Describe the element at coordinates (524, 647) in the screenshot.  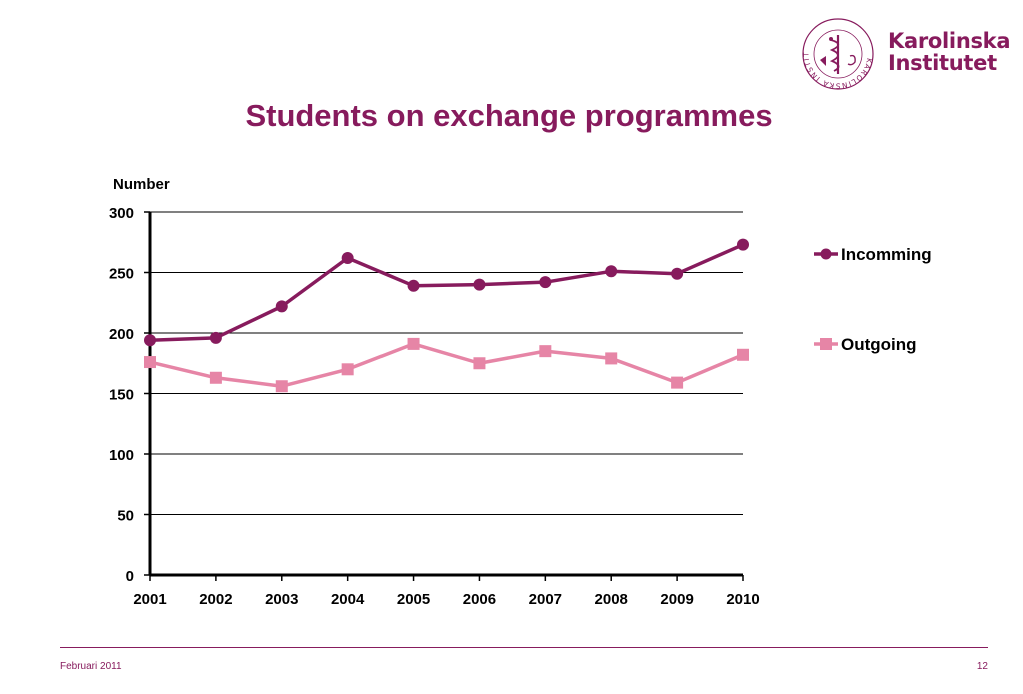
I see `footer-divider` at that location.